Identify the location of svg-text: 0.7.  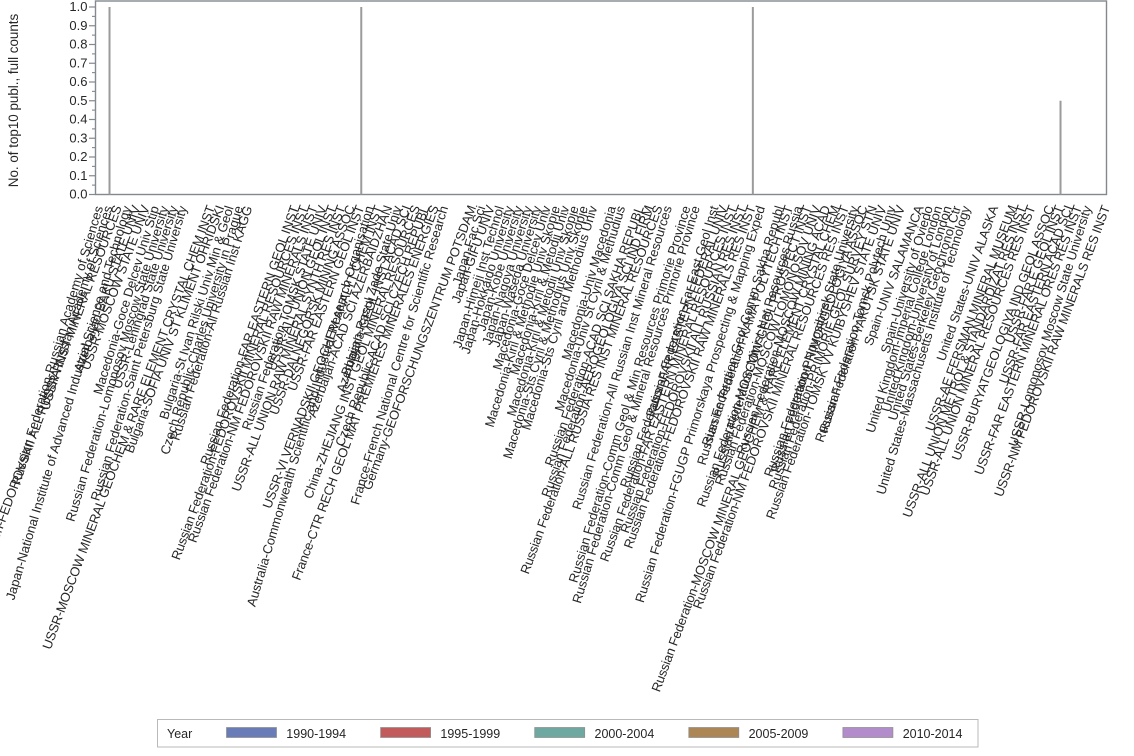
(78, 62).